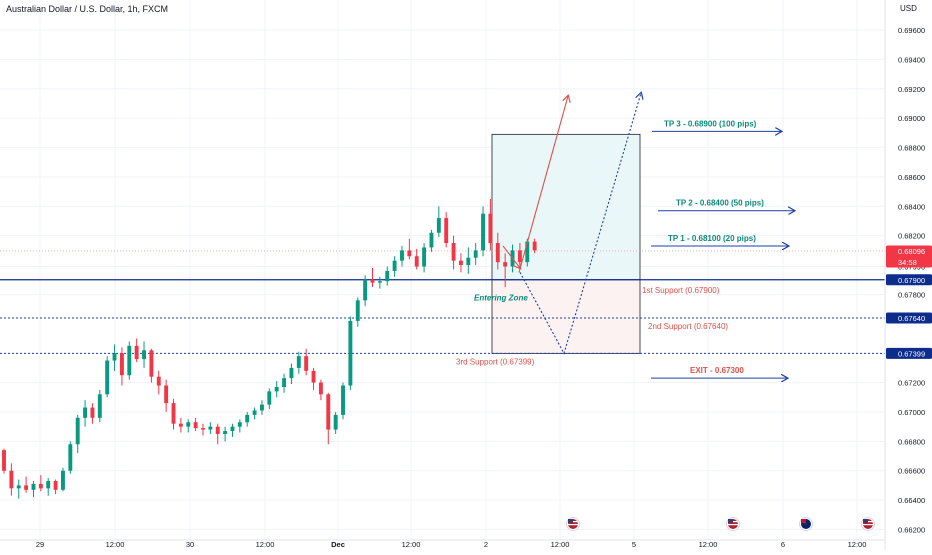 Image resolution: width=932 pixels, height=555 pixels. Describe the element at coordinates (717, 370) in the screenshot. I see `exit-label: EXIT - 0.67300` at that location.